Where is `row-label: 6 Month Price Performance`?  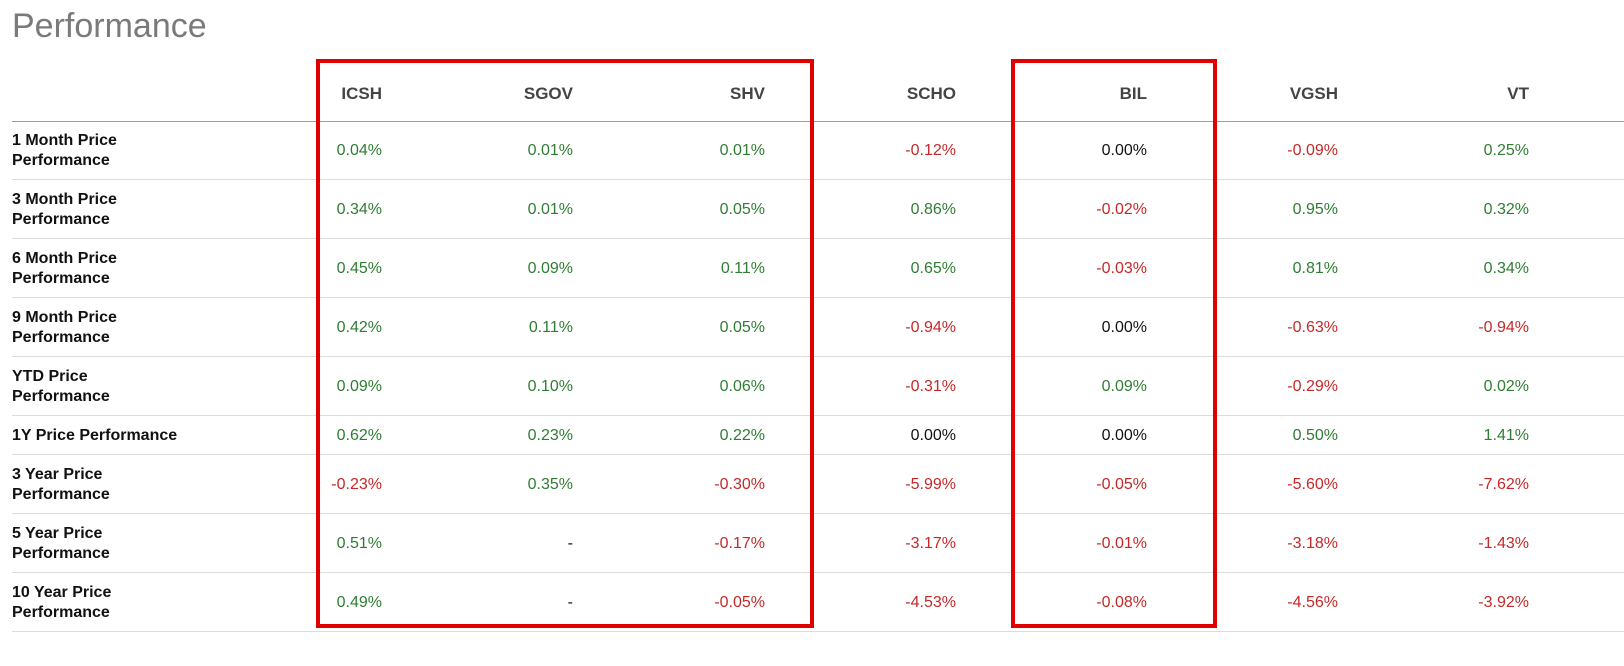
row-label: 6 Month Price Performance is located at coordinates (112, 269).